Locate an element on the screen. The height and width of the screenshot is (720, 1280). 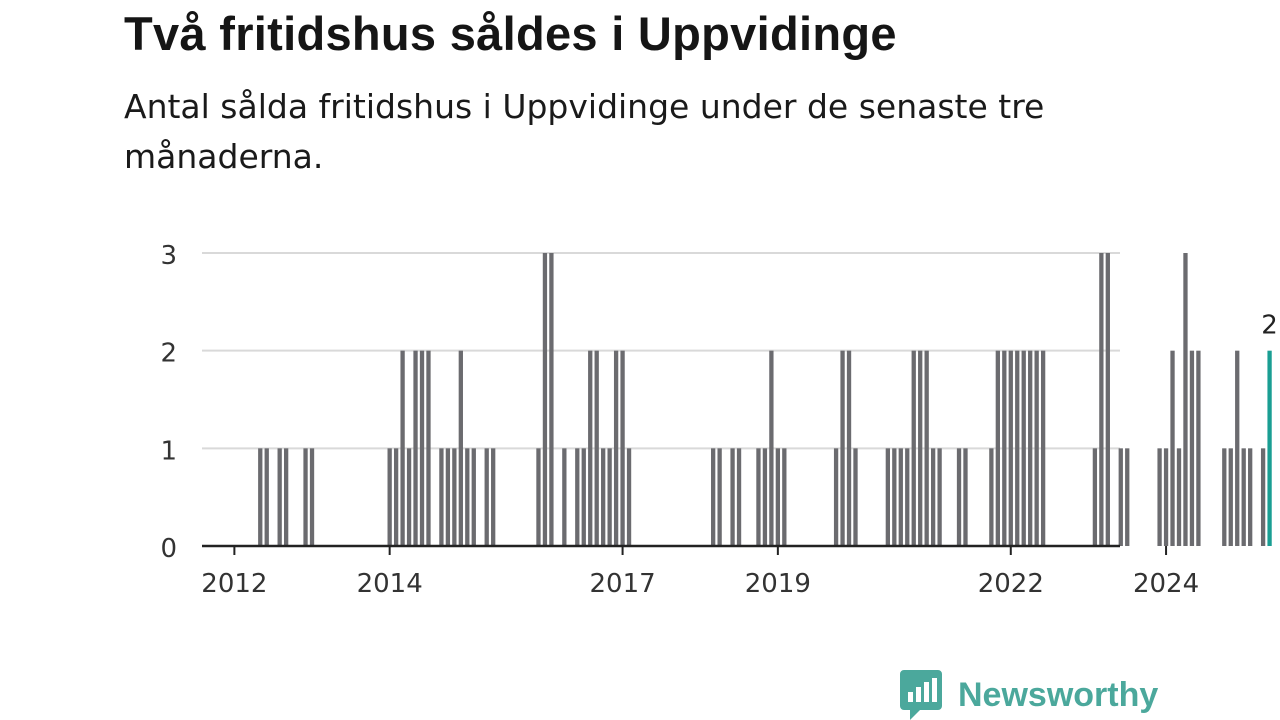
y-tick-label: 3 is located at coordinates (168, 256).